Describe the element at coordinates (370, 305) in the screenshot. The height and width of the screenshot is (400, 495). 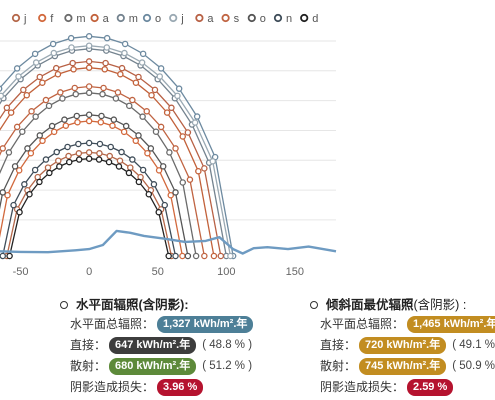
I see `panel-title-text: 倾斜面最优辐照` at that location.